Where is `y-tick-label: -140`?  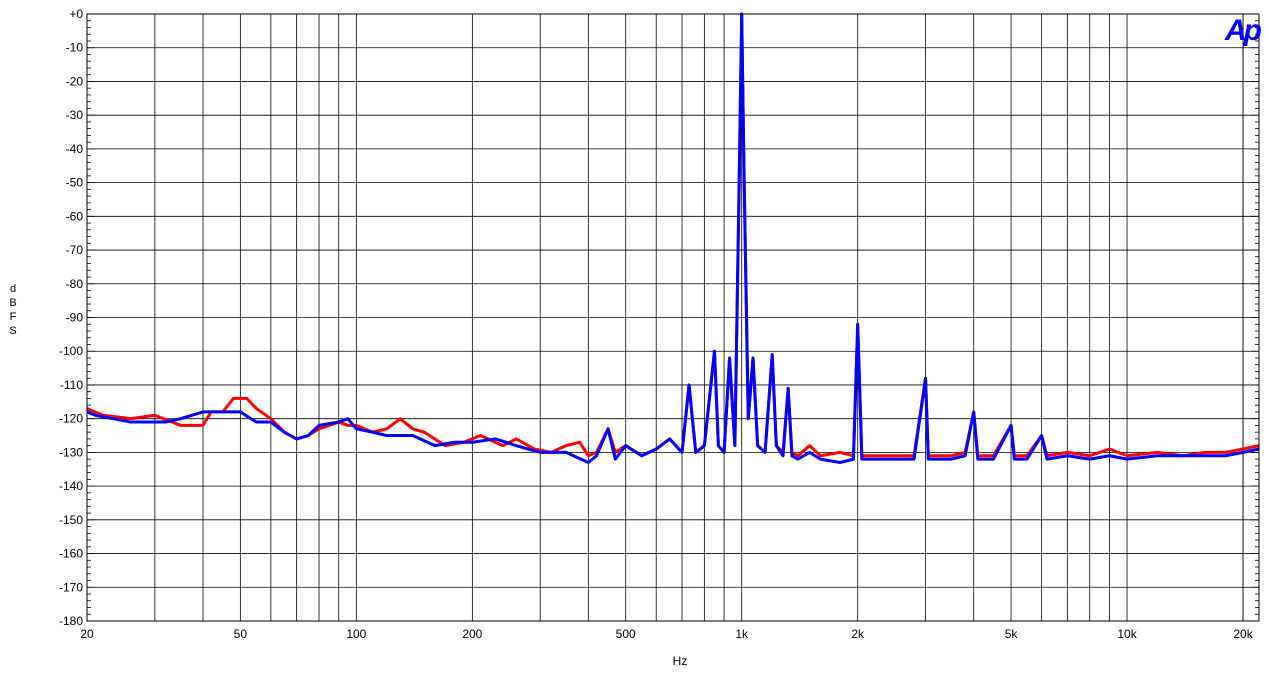 y-tick-label: -140 is located at coordinates (71, 486).